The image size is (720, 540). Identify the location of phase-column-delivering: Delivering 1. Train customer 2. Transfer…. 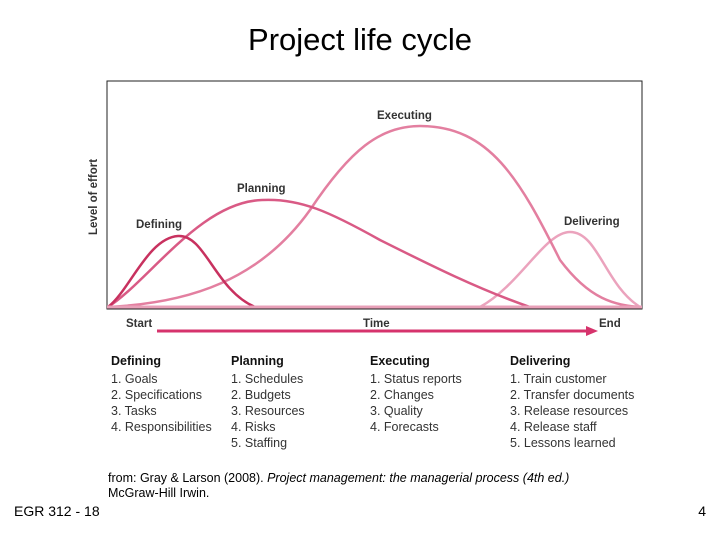
(572, 402).